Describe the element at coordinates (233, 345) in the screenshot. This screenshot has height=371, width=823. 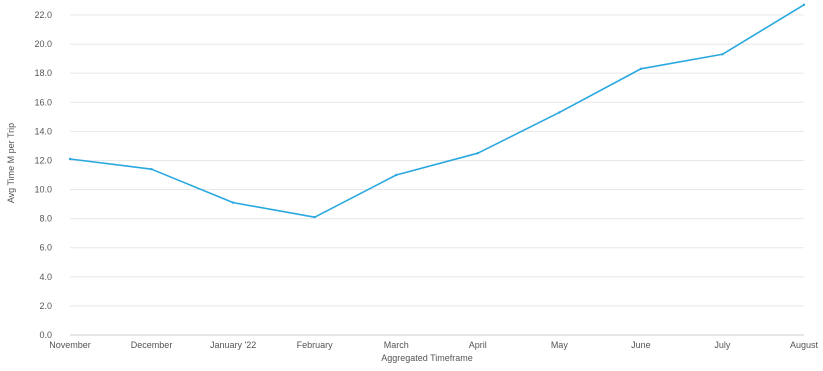
I see `x-tick-label: January '22` at that location.